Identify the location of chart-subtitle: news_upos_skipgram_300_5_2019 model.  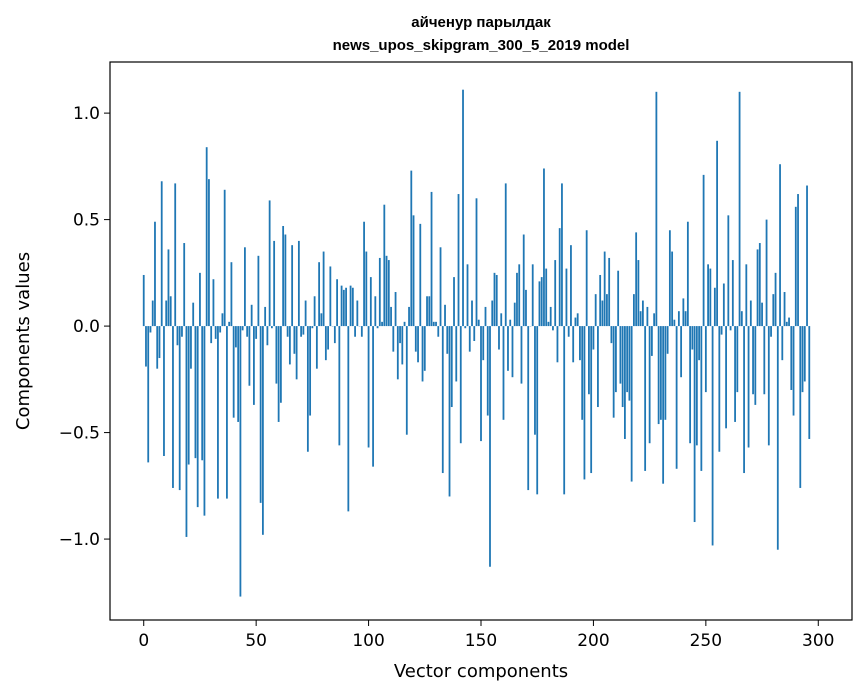
(481, 45).